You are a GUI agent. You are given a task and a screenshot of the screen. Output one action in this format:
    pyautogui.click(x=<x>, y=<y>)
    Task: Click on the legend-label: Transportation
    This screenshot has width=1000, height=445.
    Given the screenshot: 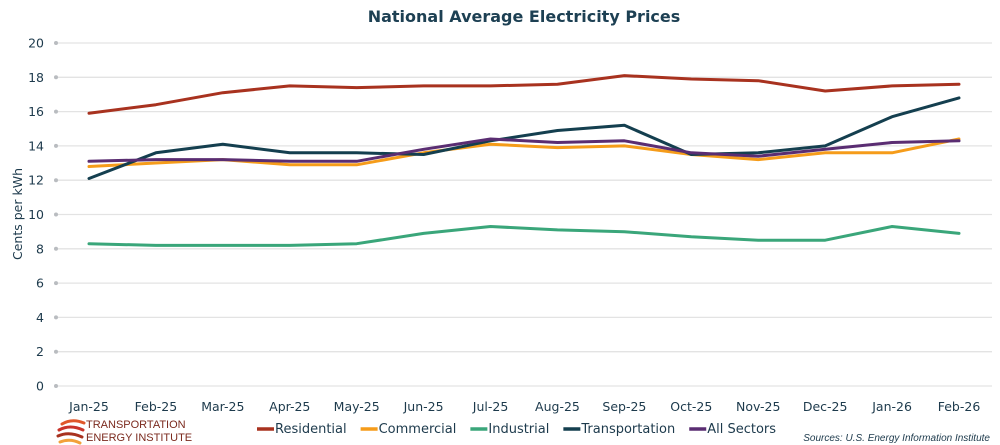 What is the action you would take?
    pyautogui.click(x=627, y=429)
    